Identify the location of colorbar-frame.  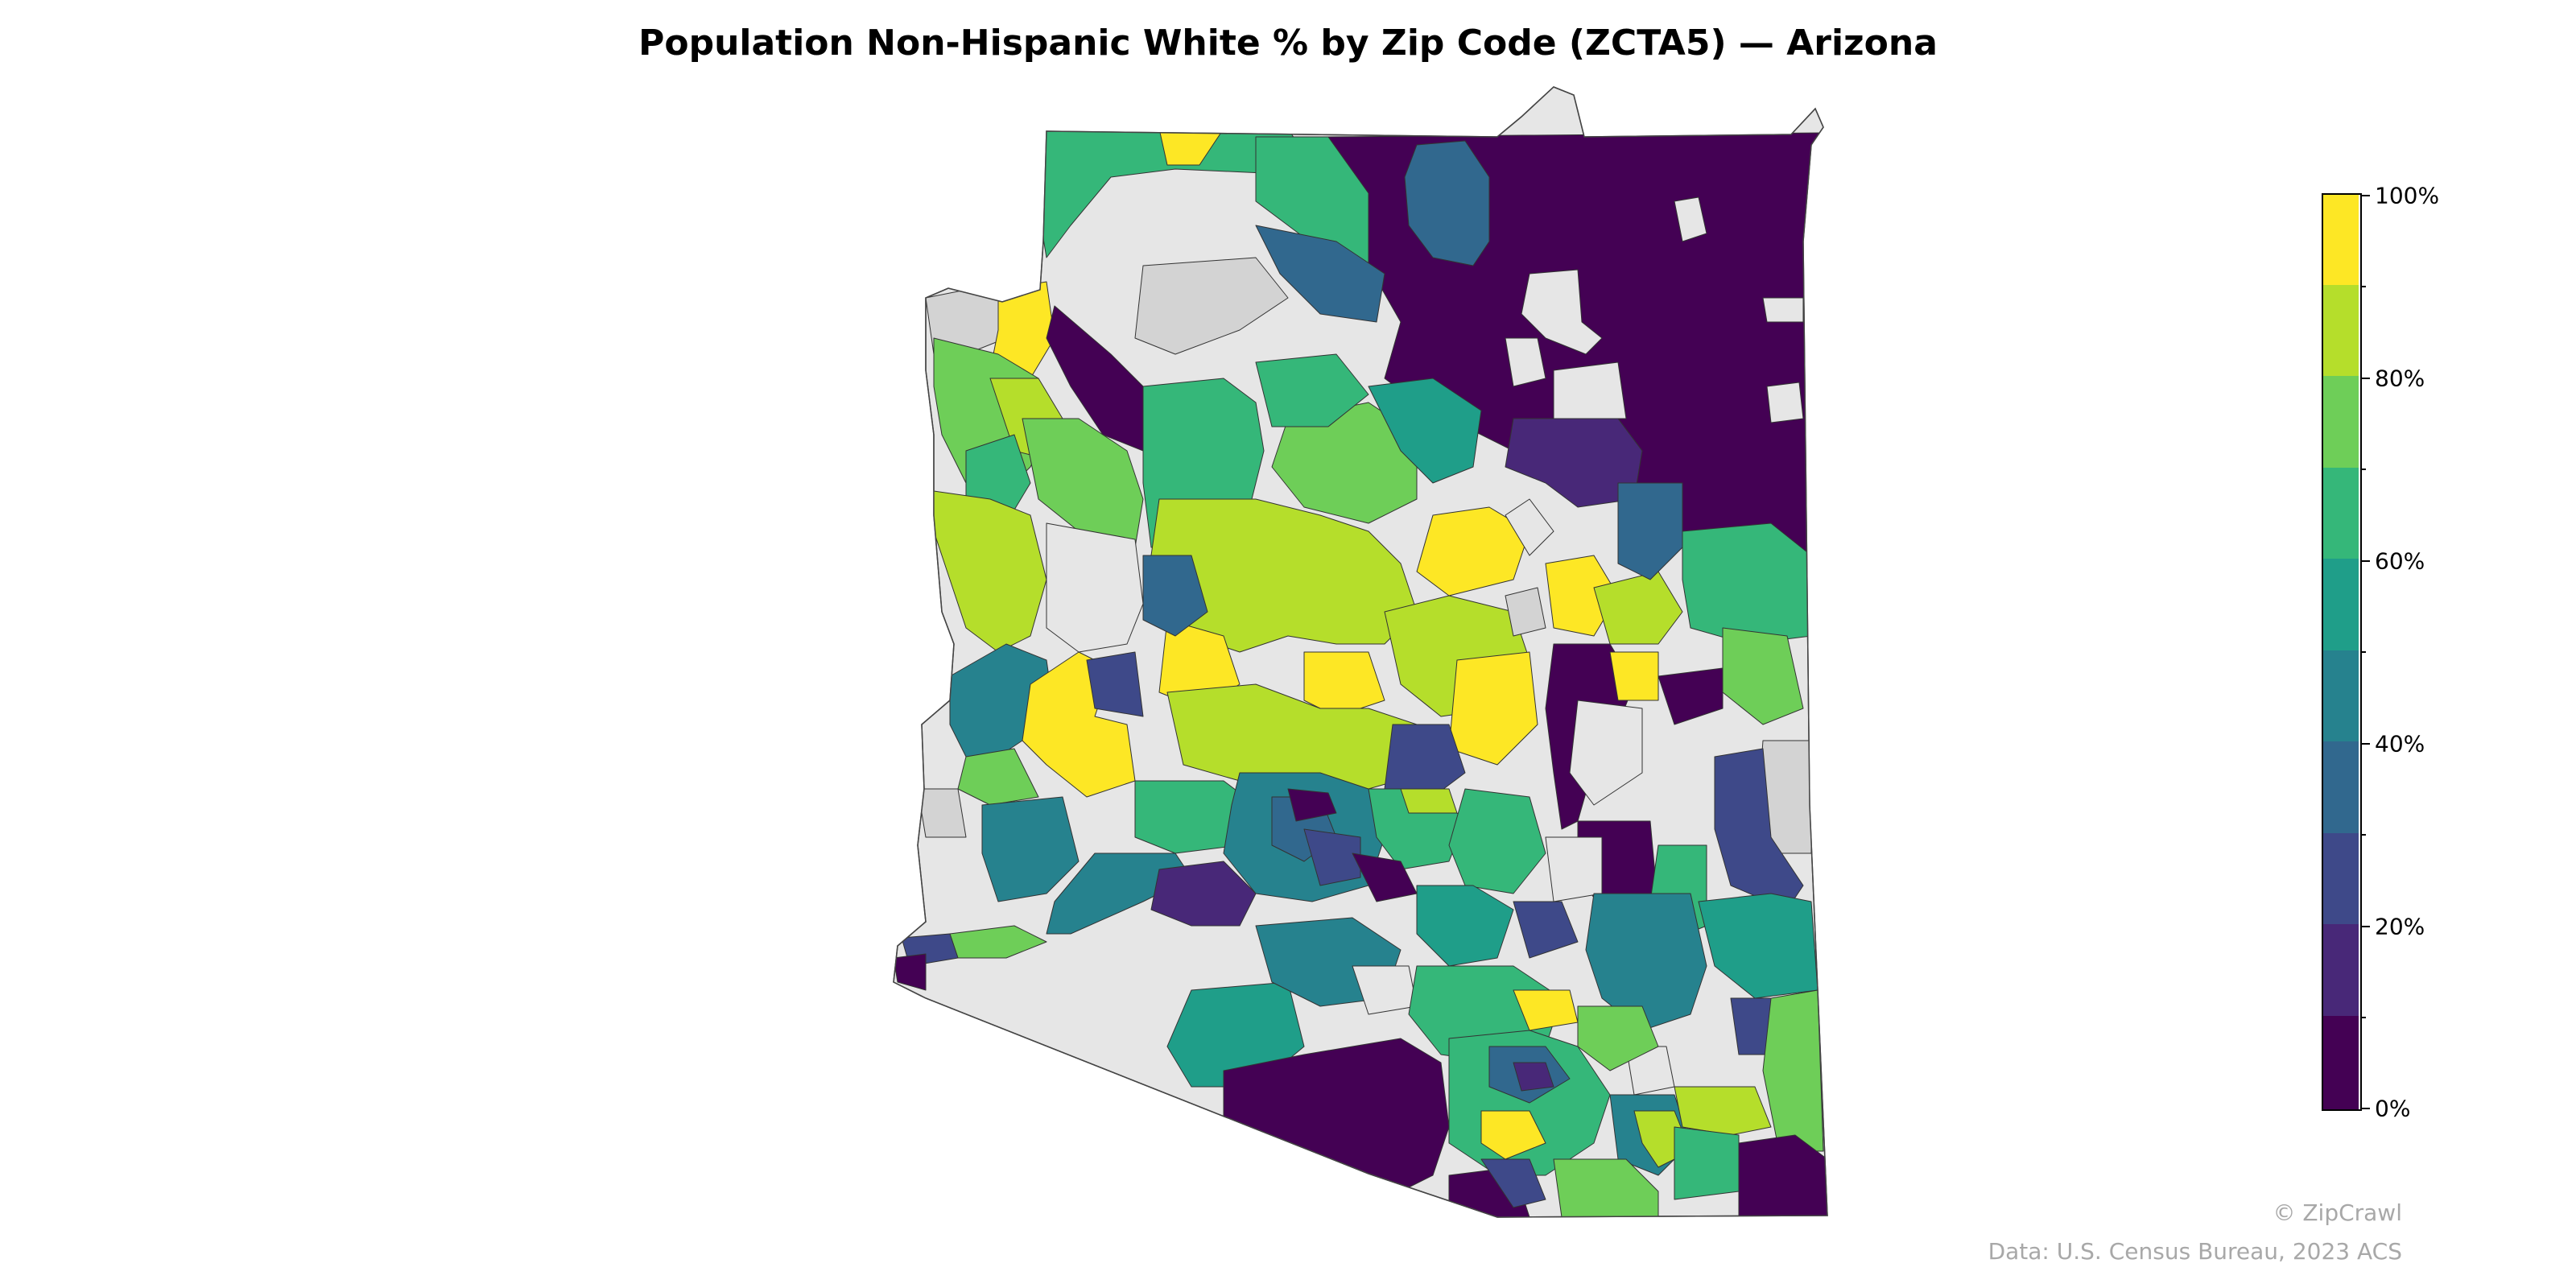
(2342, 652).